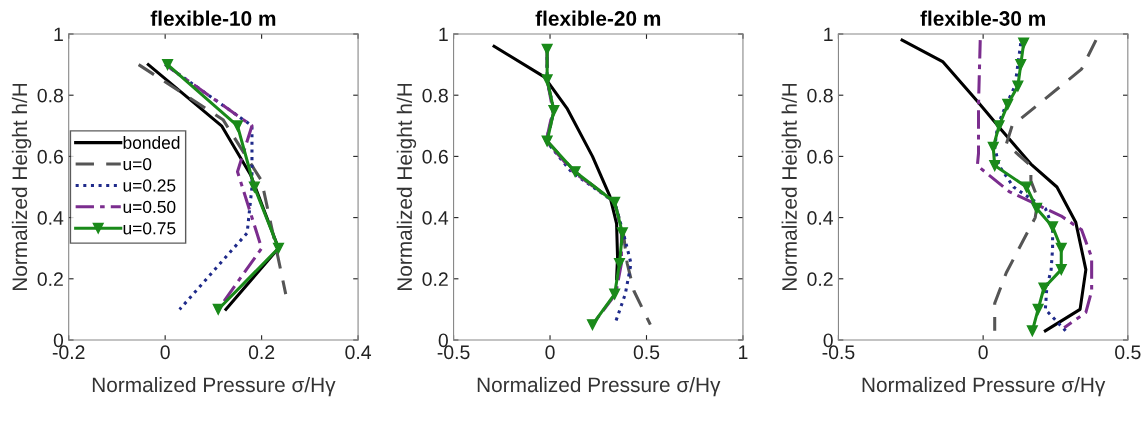 This screenshot has width=1145, height=425. What do you see at coordinates (149, 207) in the screenshot?
I see `legend-label: u=0.50` at bounding box center [149, 207].